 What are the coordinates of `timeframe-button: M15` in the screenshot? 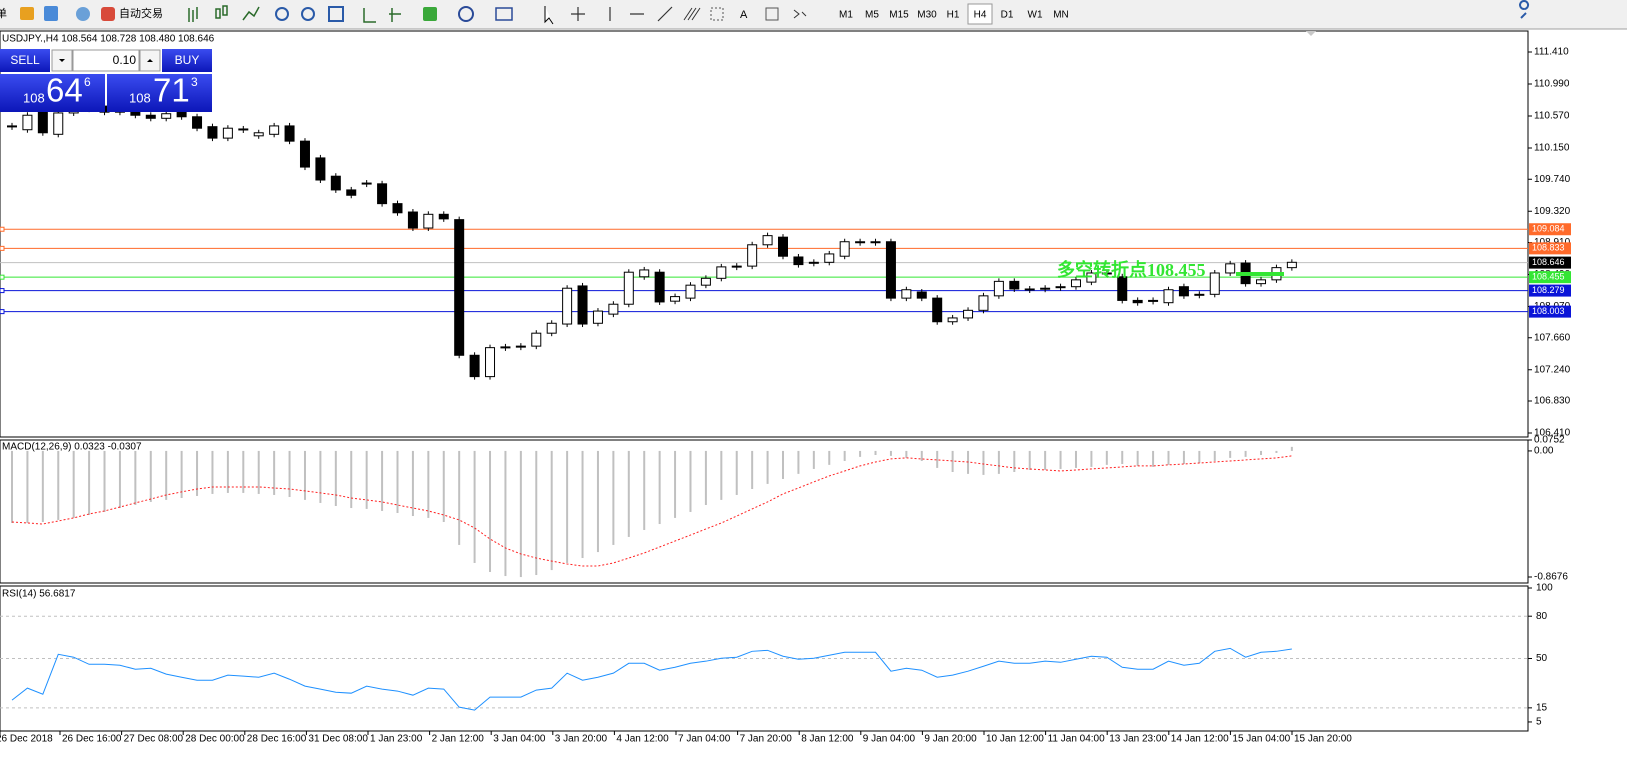 It's located at (899, 15).